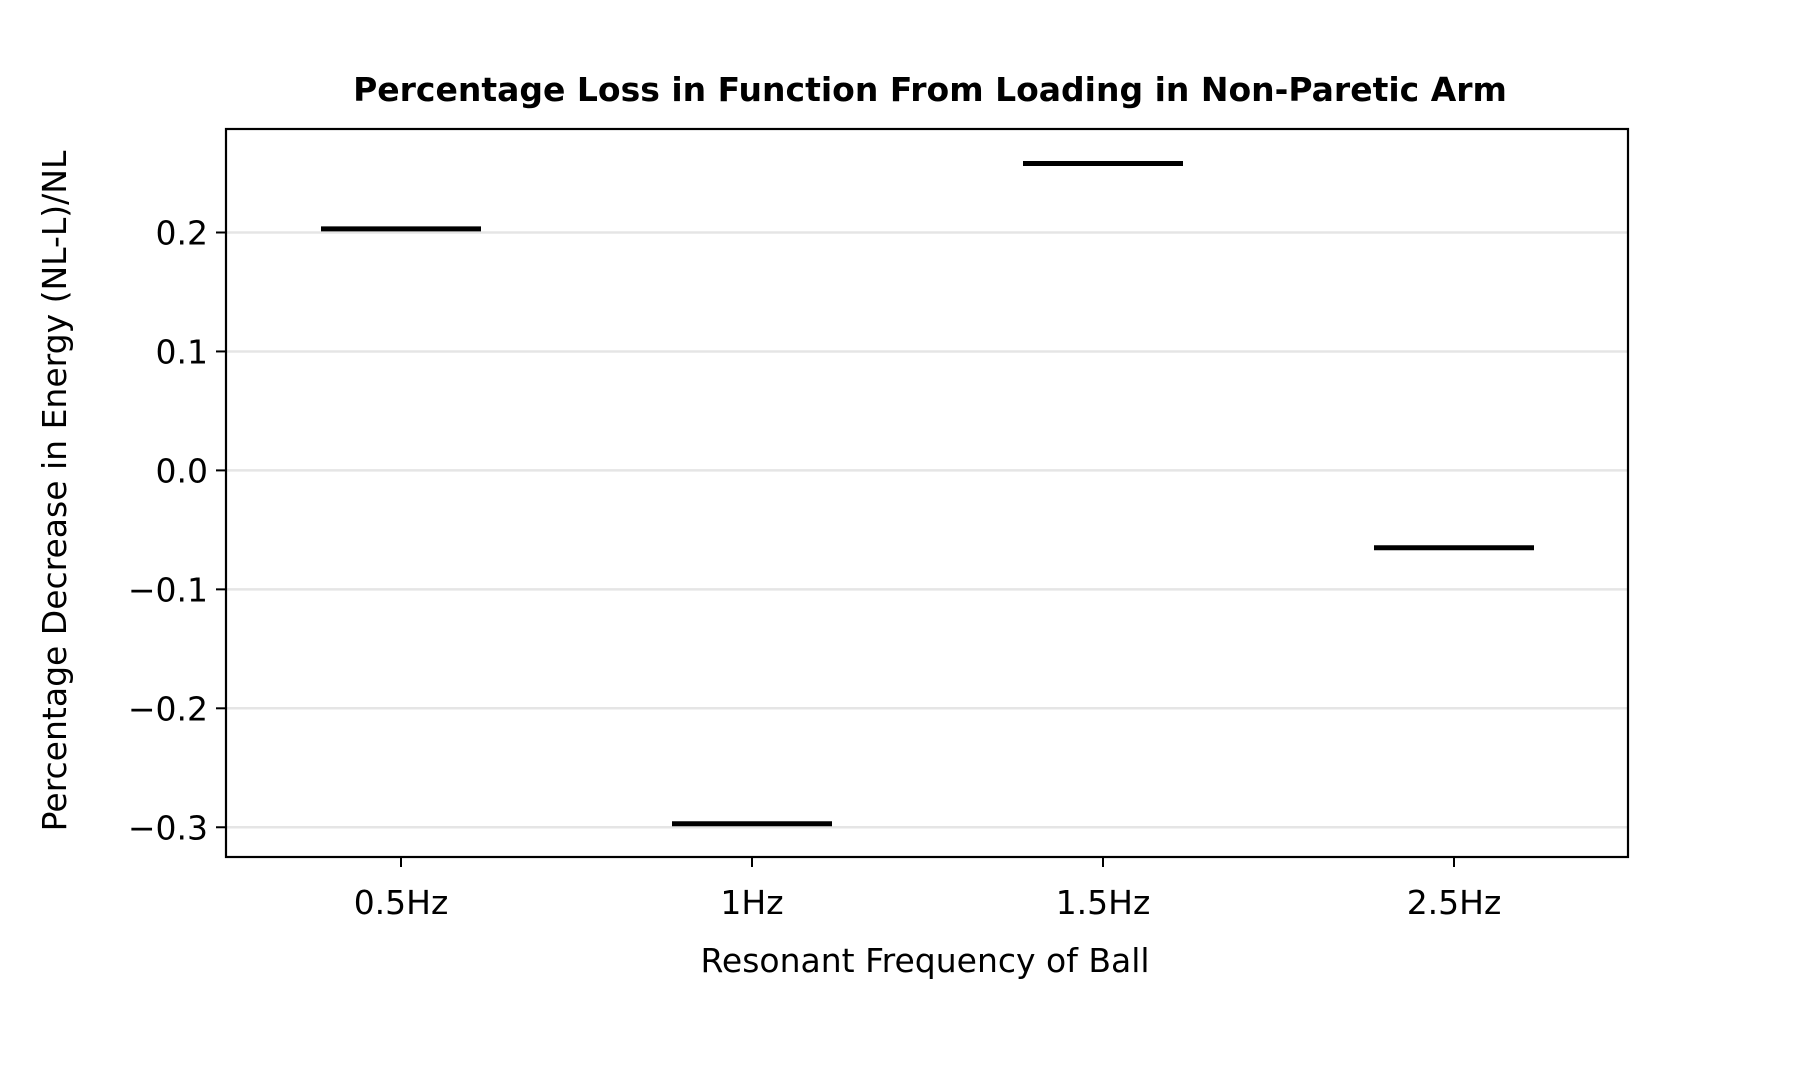 This screenshot has height=1065, width=1800. What do you see at coordinates (182, 470) in the screenshot?
I see `y-tick-label: 0.0` at bounding box center [182, 470].